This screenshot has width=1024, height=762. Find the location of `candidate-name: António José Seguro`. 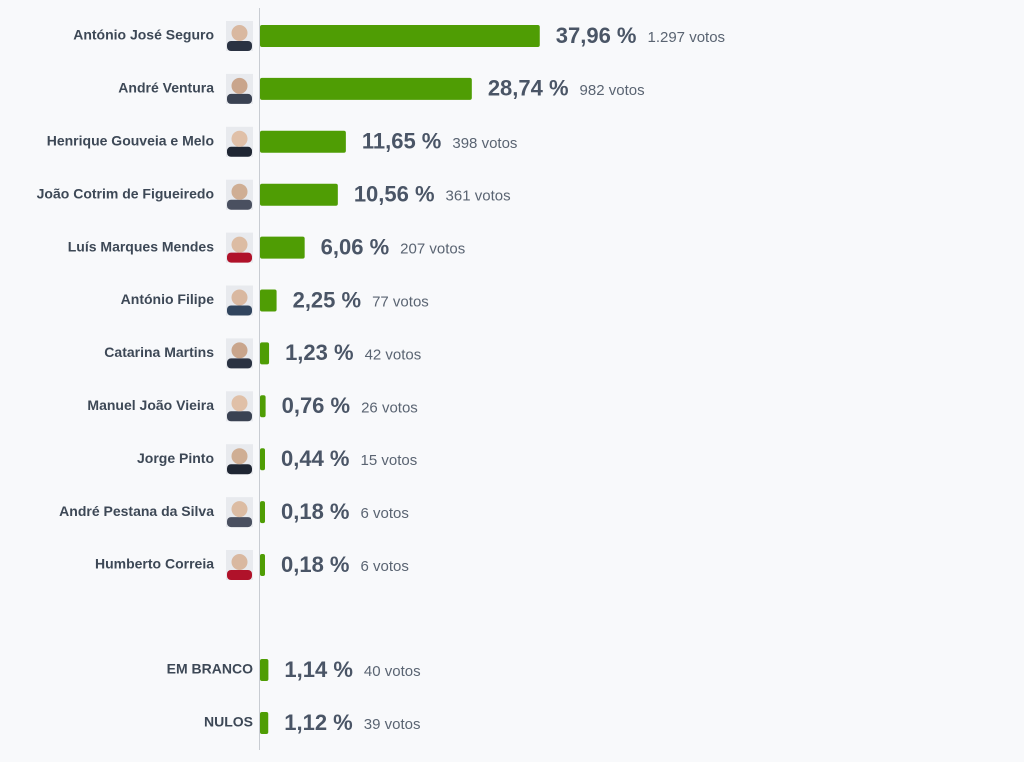

candidate-name: António José Seguro is located at coordinates (143, 35).